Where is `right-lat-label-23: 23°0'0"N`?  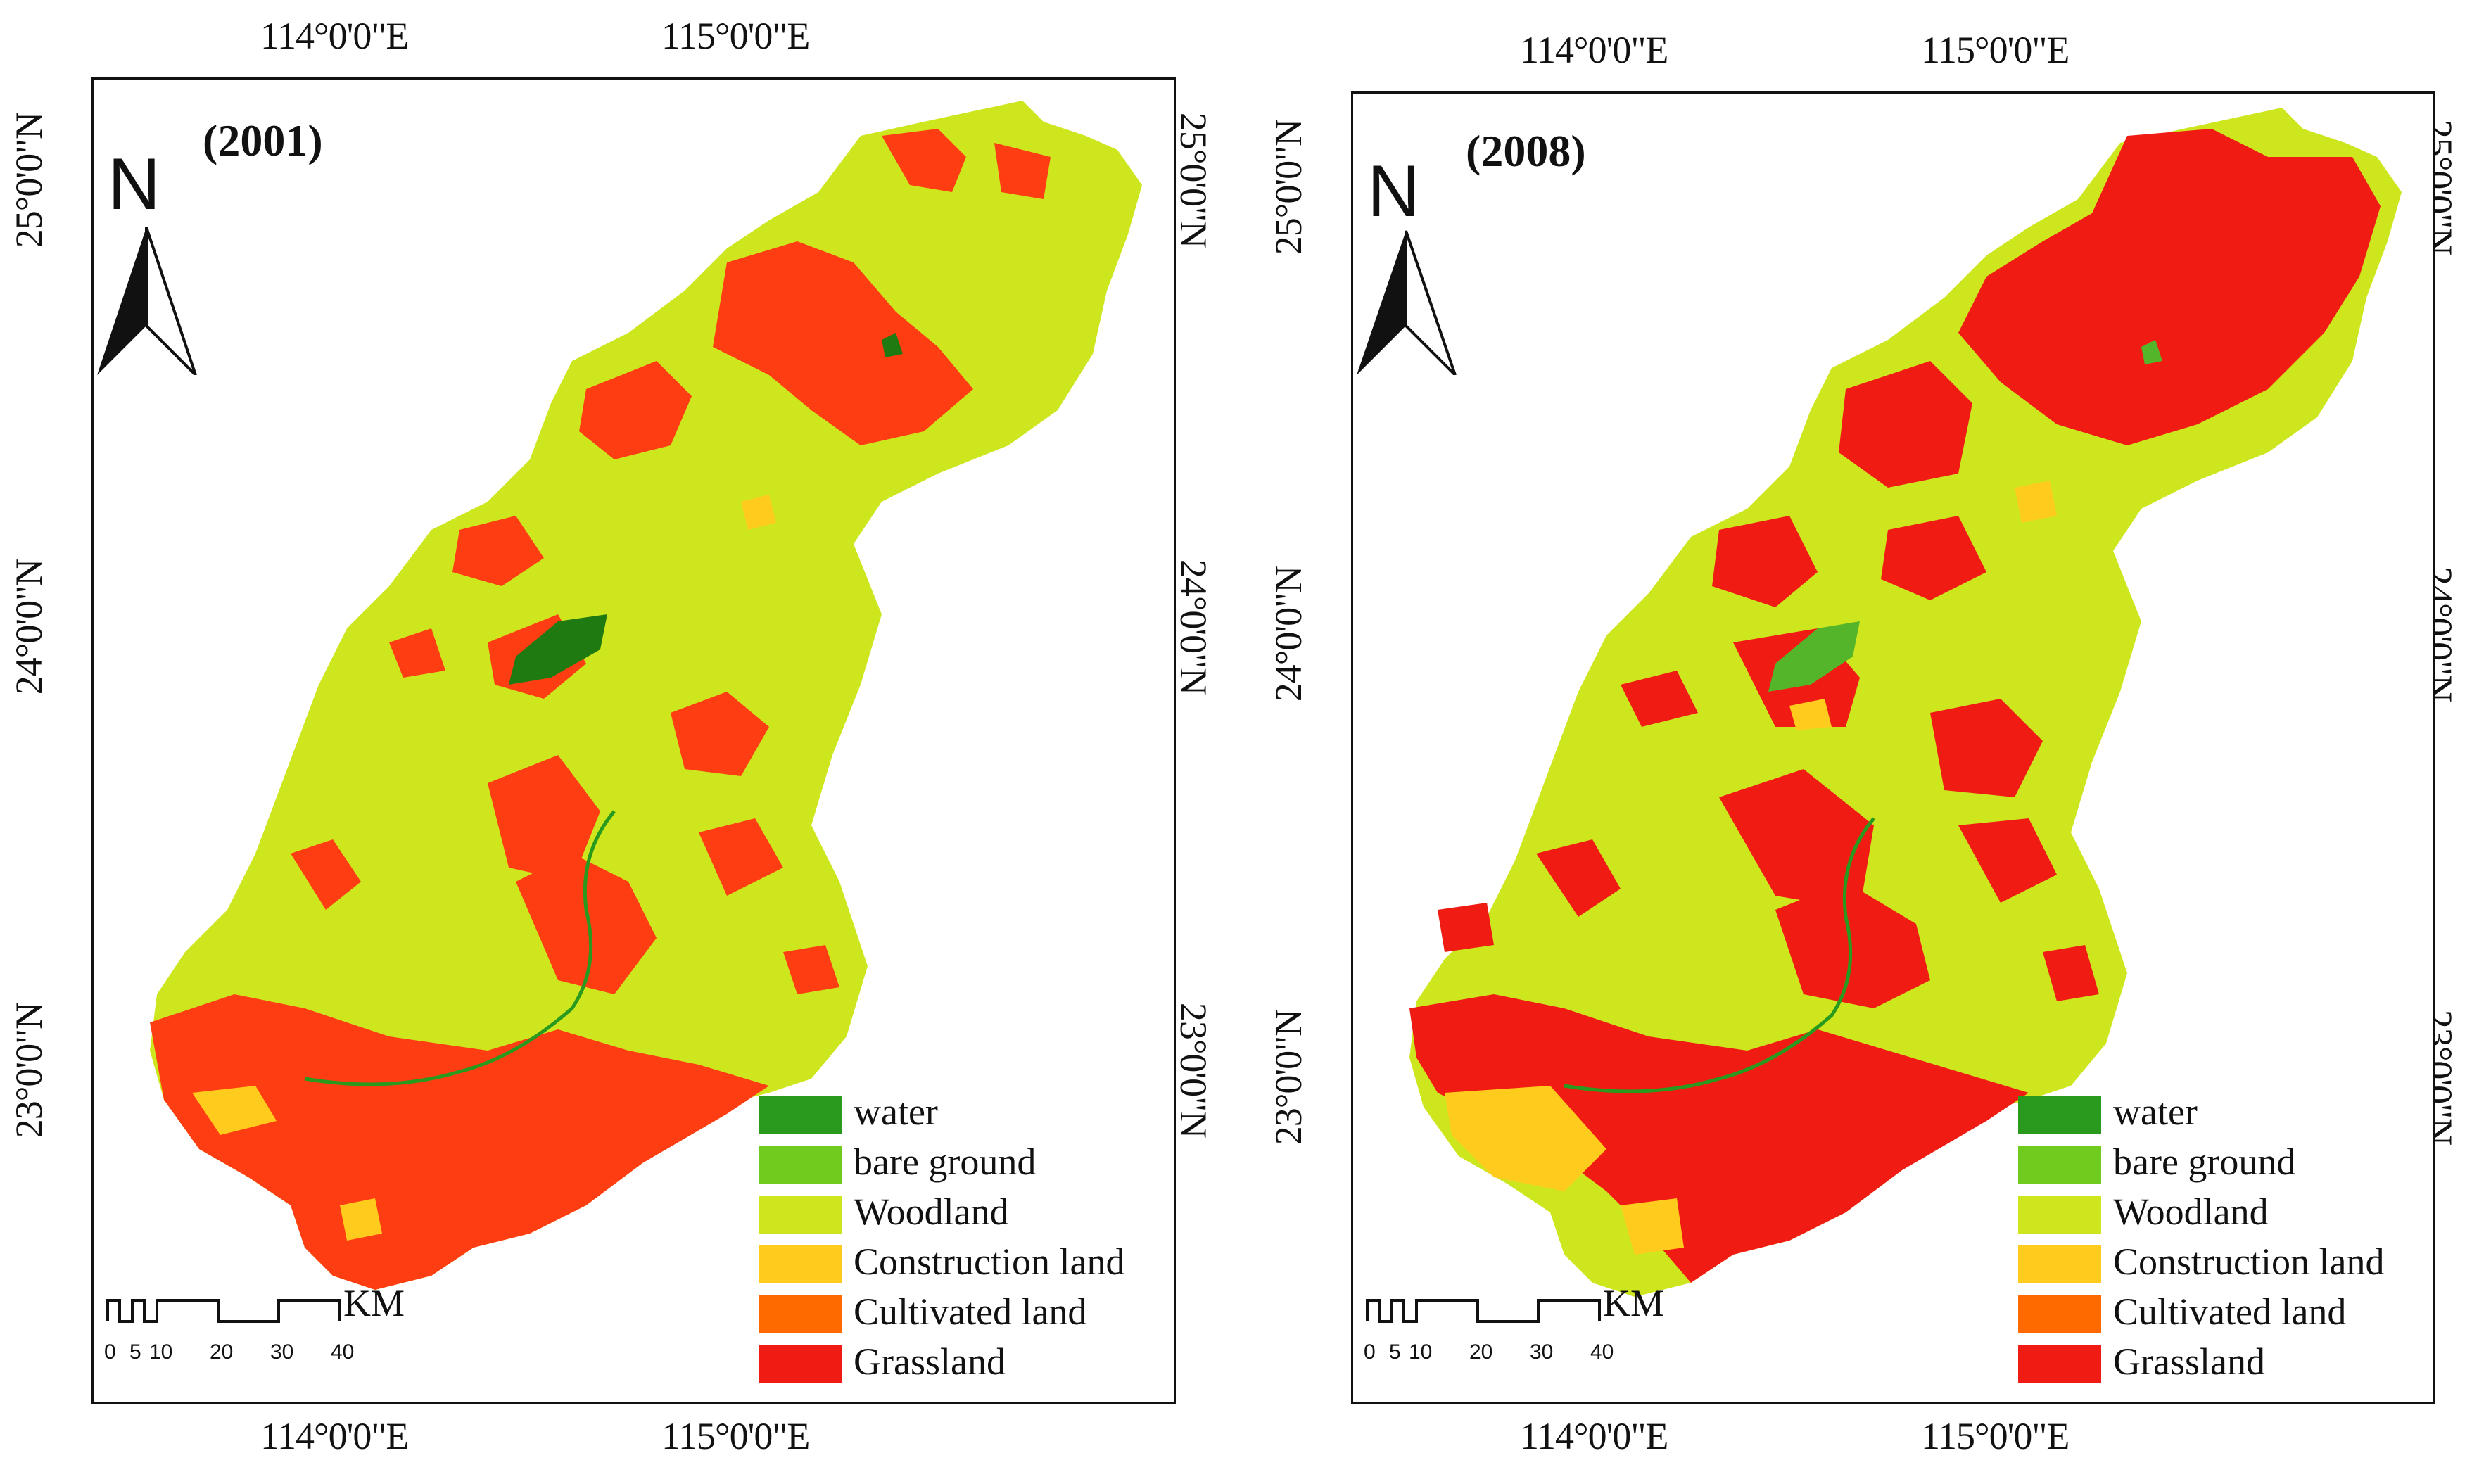
right-lat-label-23: 23°0'0"N is located at coordinates (1193, 1070).